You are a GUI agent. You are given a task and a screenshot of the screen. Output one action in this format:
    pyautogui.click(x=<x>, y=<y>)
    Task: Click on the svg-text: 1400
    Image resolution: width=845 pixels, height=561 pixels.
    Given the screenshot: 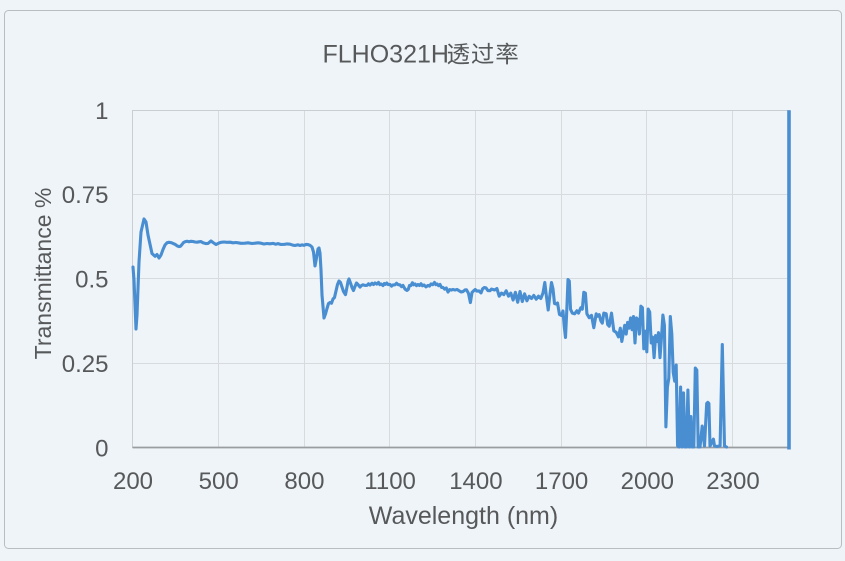 What is the action you would take?
    pyautogui.click(x=475, y=481)
    